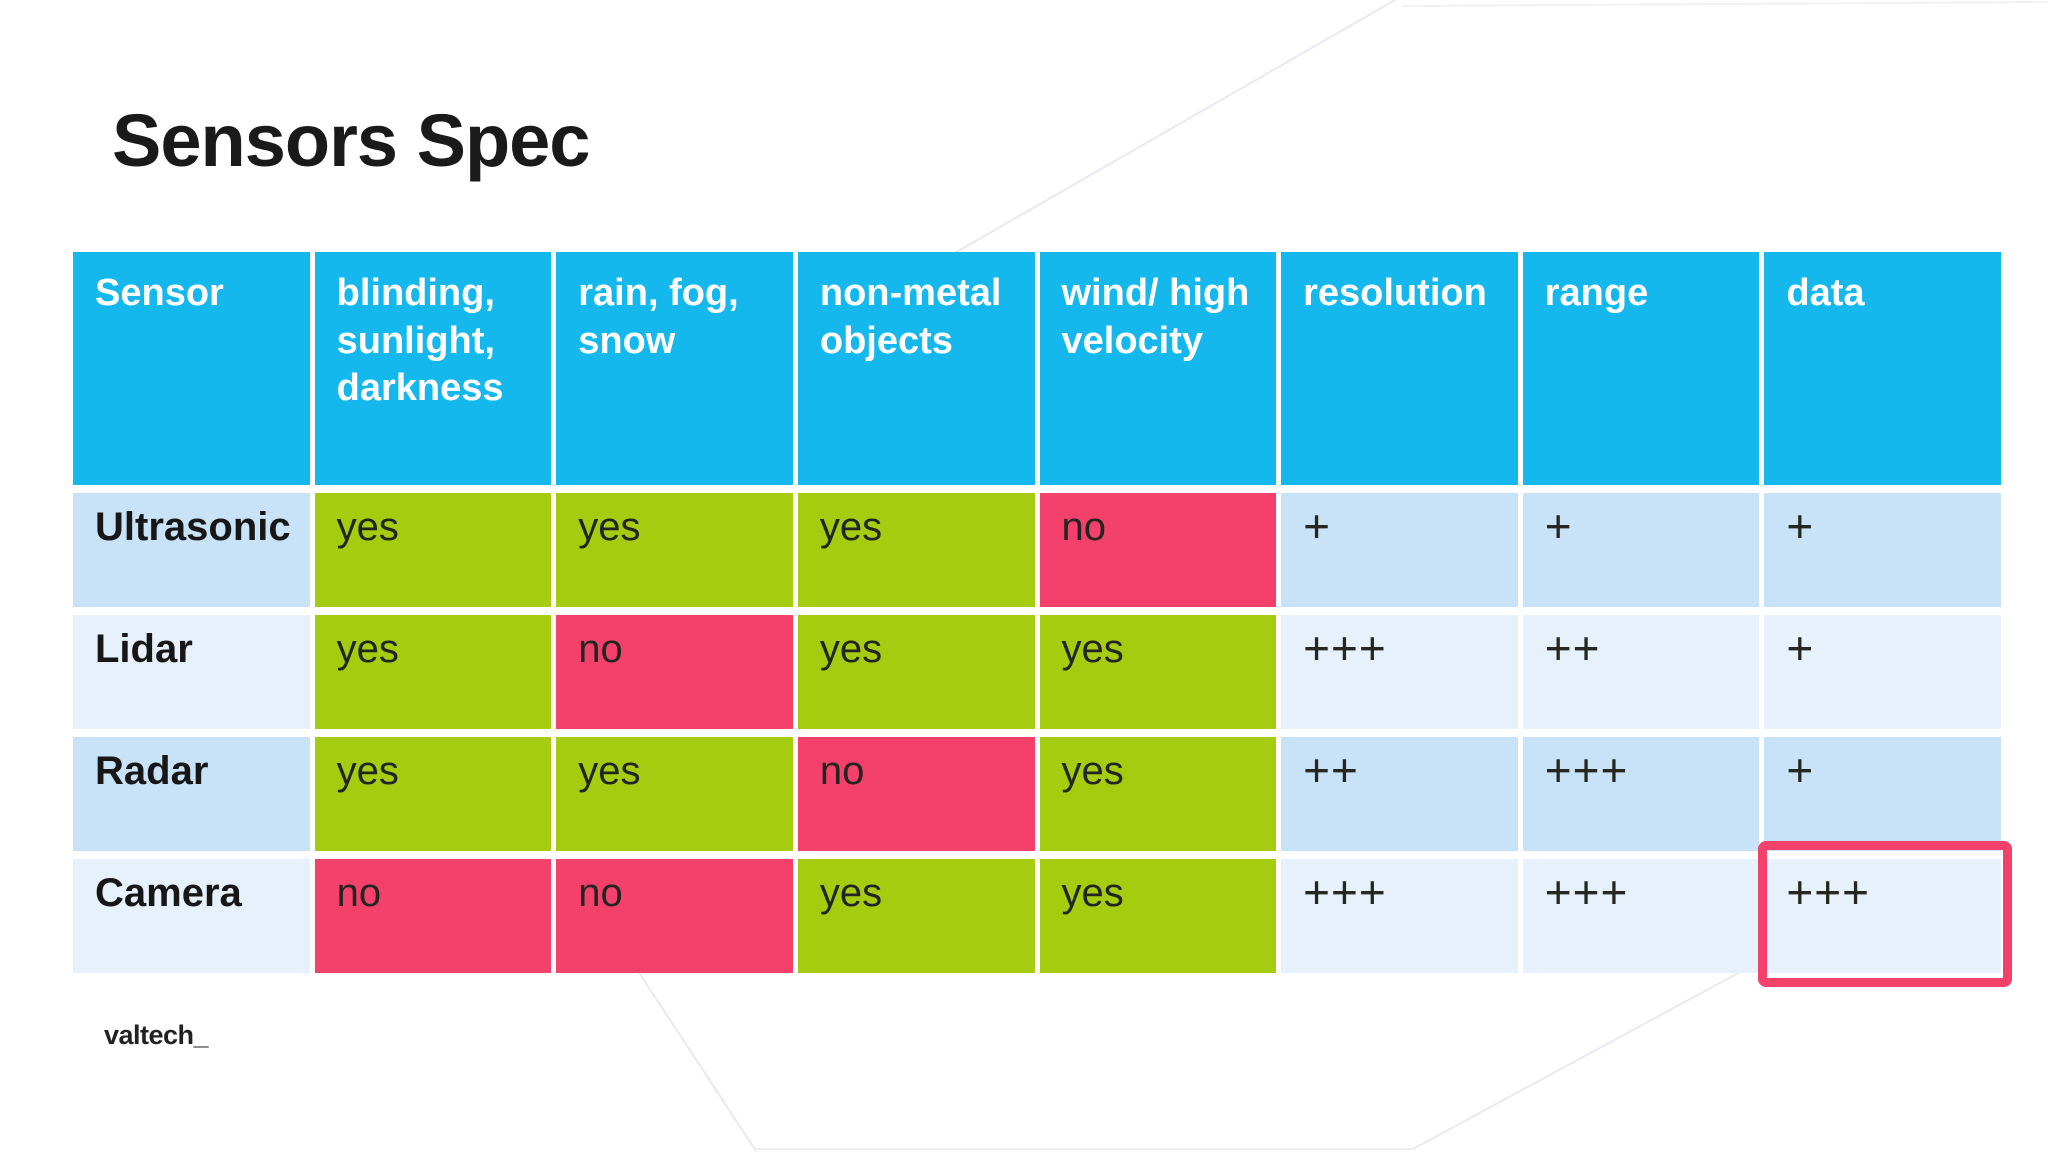 This screenshot has height=1152, width=2048. Describe the element at coordinates (191, 368) in the screenshot. I see `column-header-sensor: Sensor` at that location.